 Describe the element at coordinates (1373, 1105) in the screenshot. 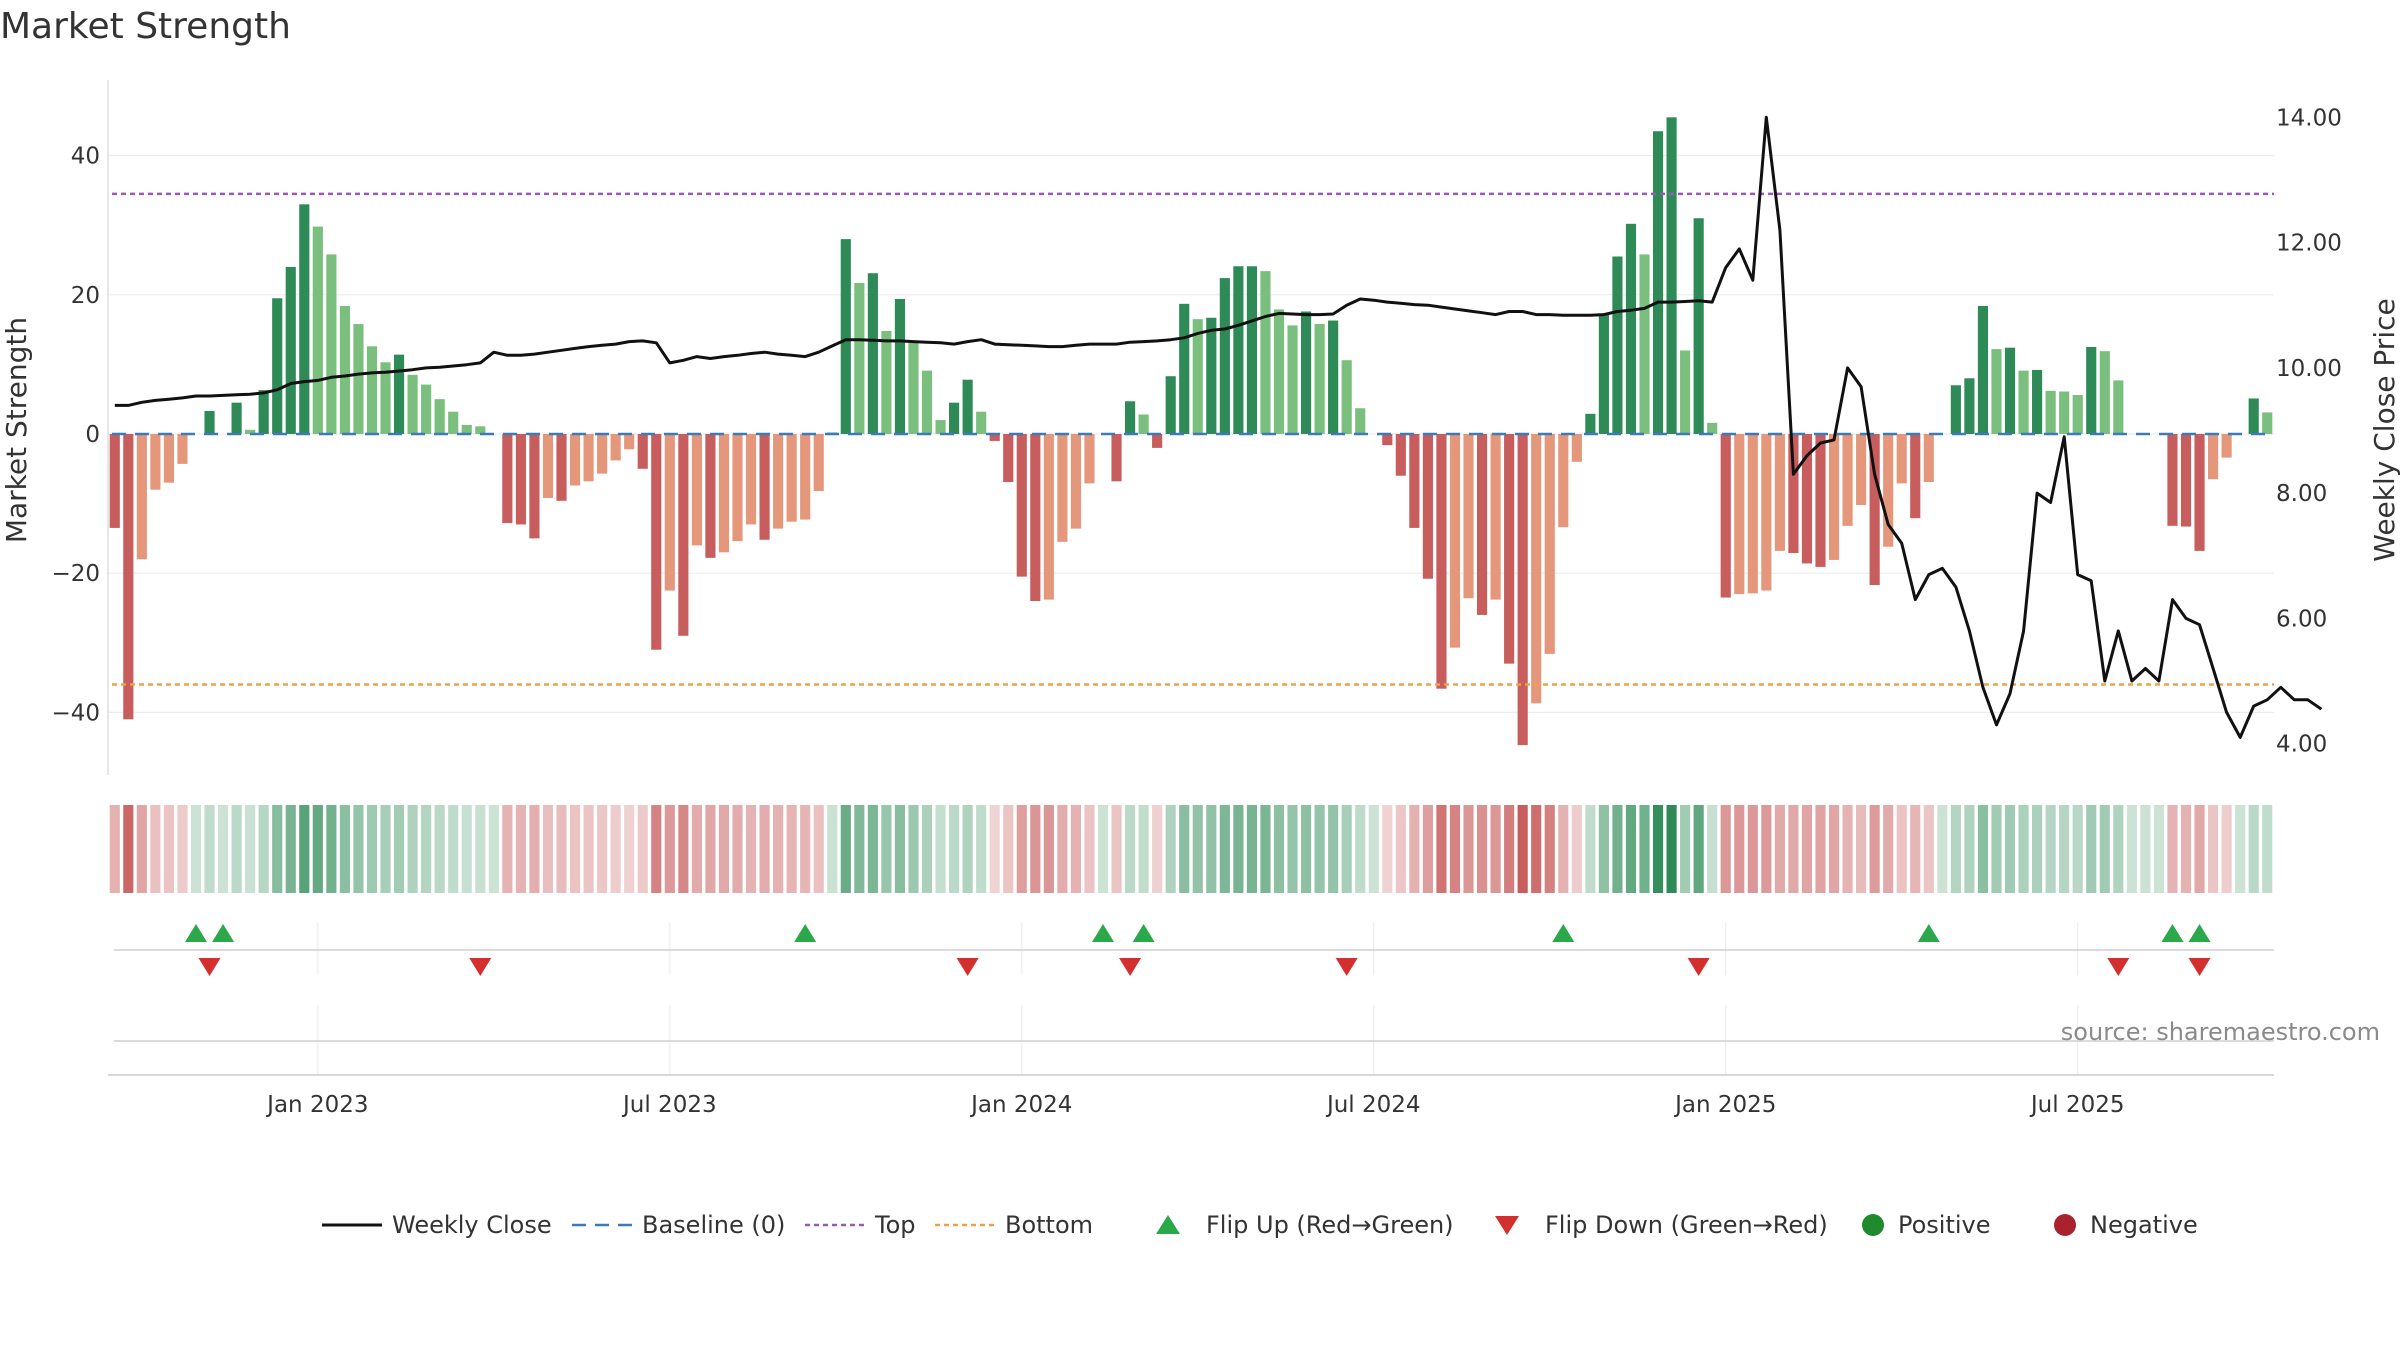

I see `x-tick-label: Jul 2024` at that location.